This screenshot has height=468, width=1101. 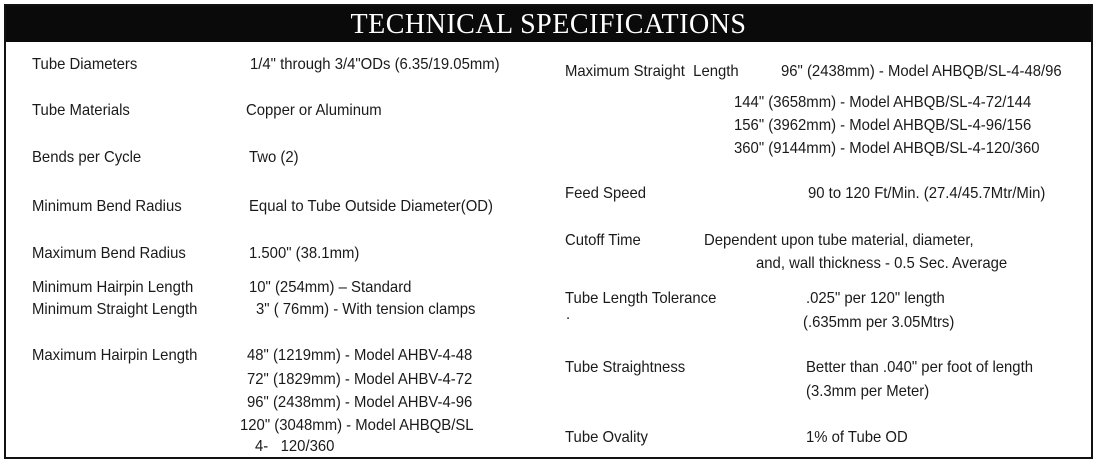 What do you see at coordinates (274, 157) in the screenshot?
I see `spec-value-bends-per-cycle: Two (2)` at bounding box center [274, 157].